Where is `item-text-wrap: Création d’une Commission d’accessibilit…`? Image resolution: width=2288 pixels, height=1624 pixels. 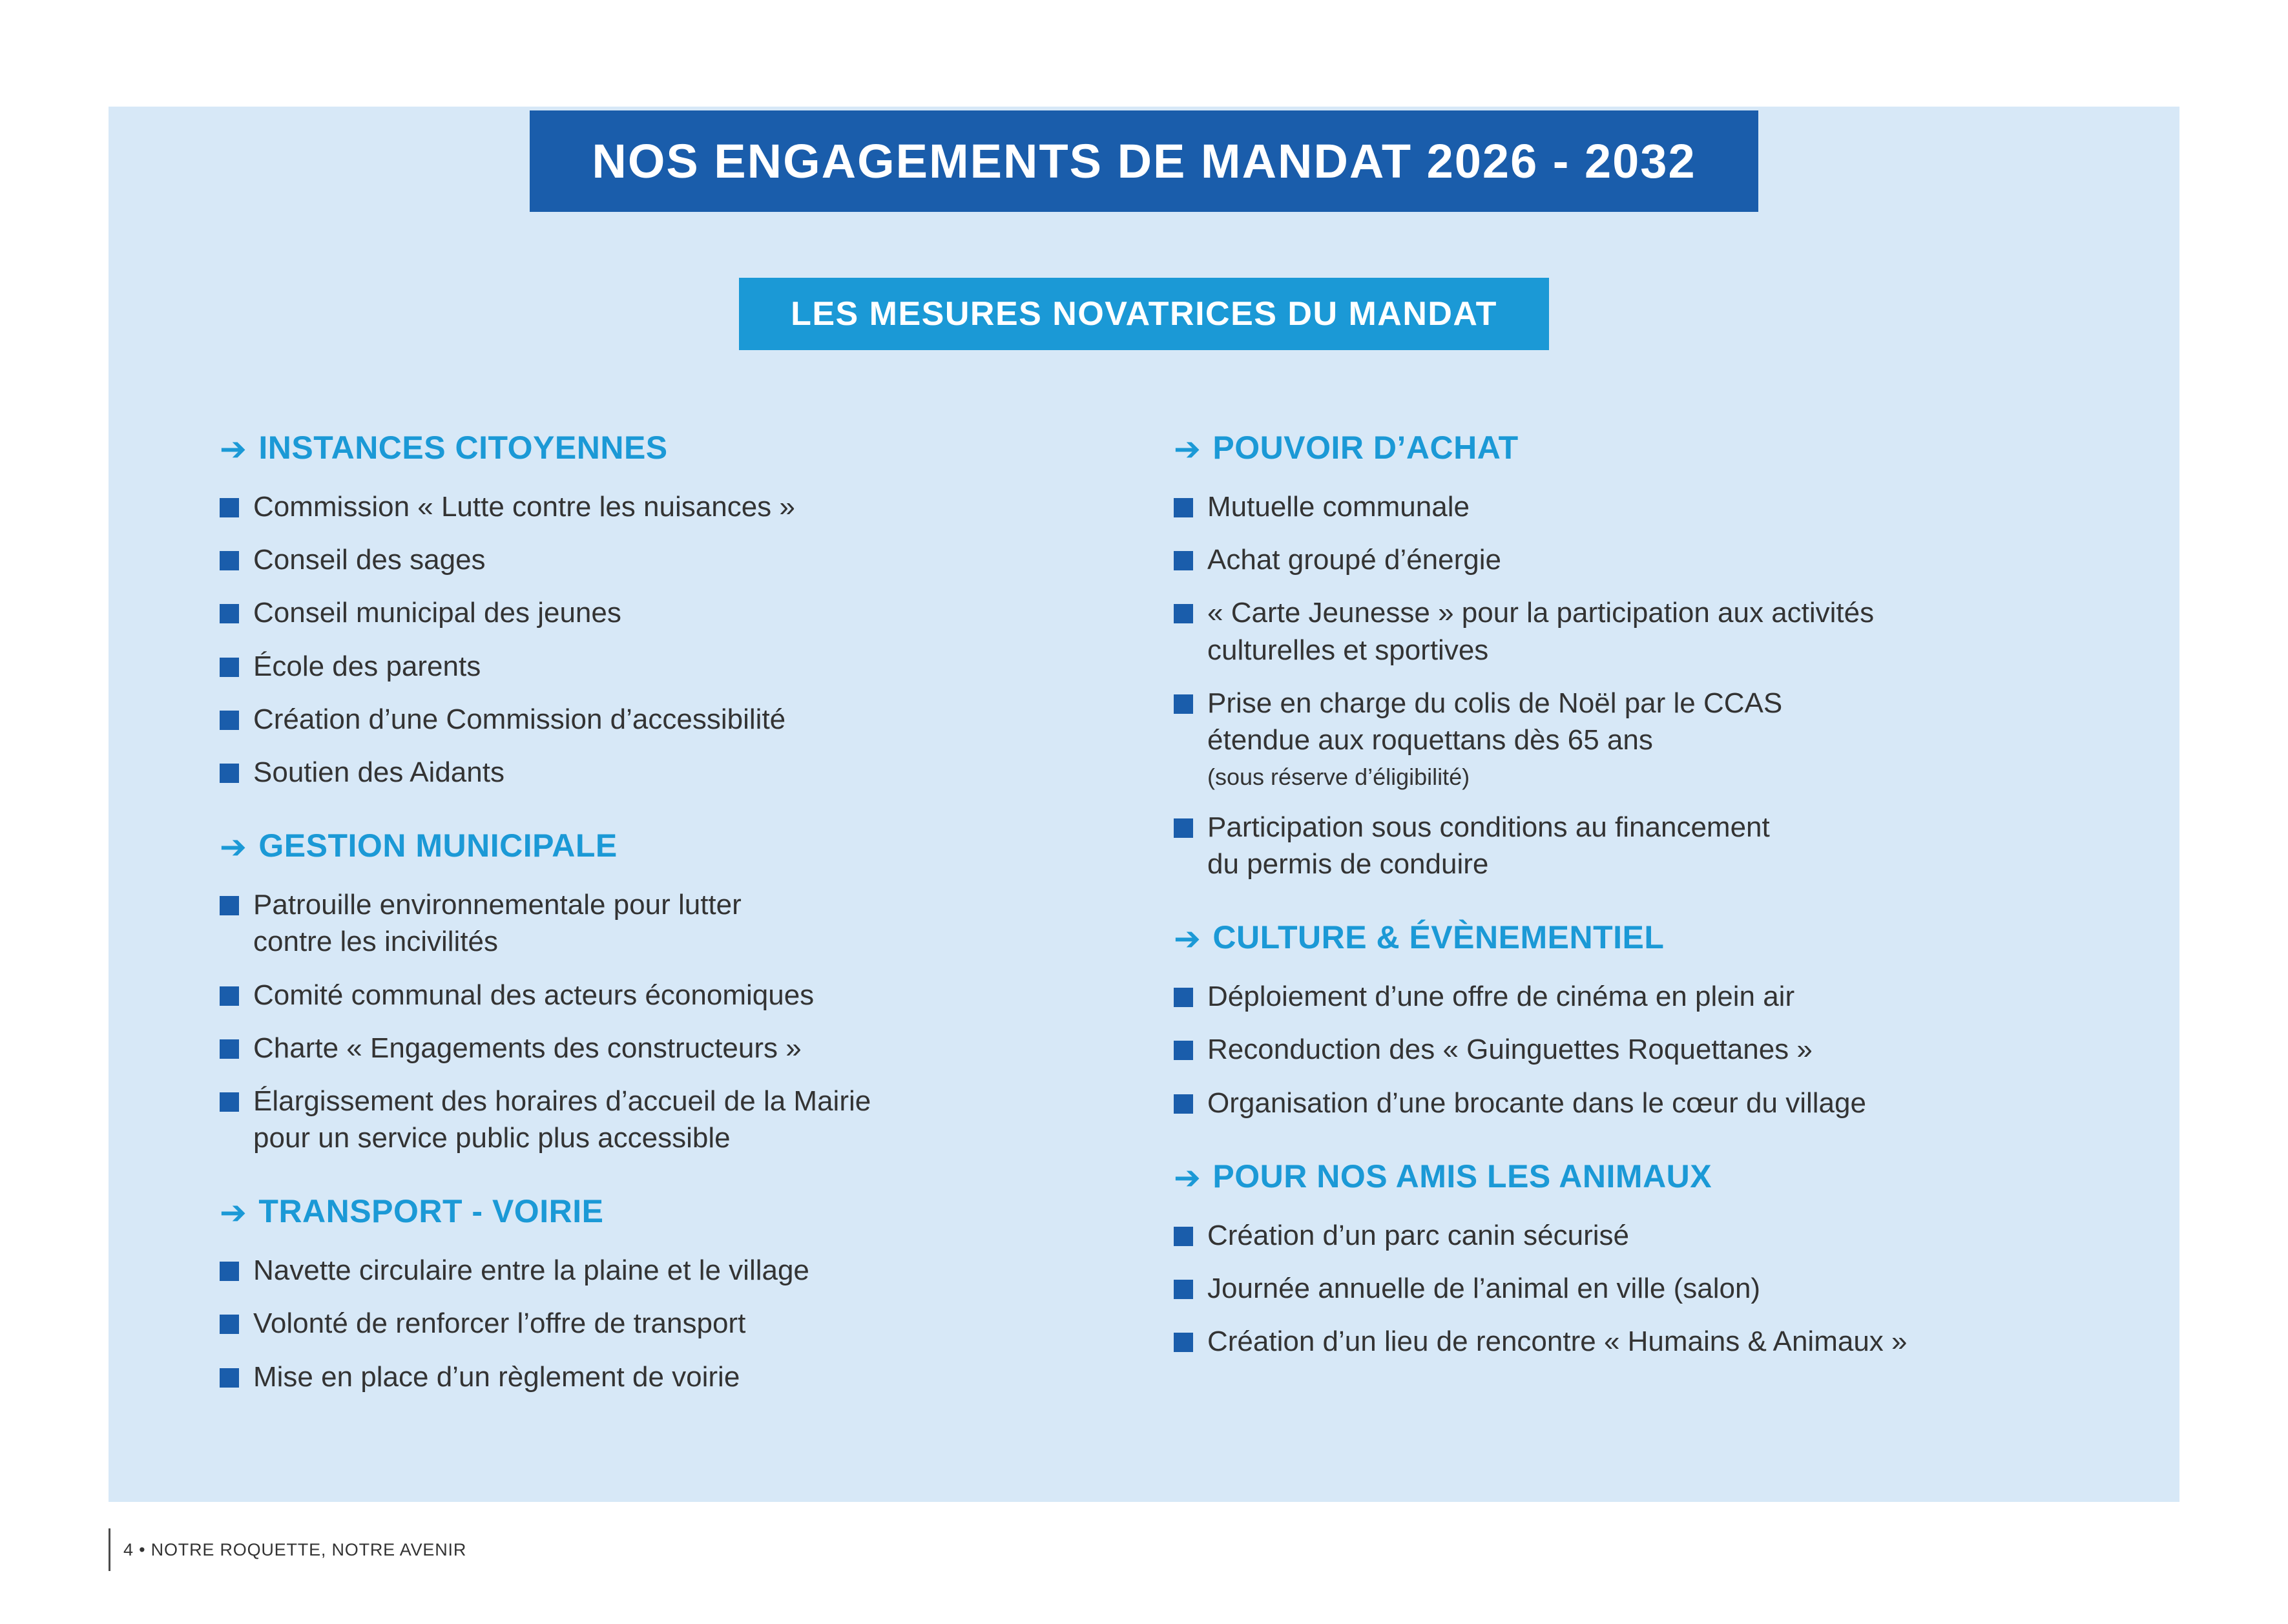 item-text-wrap: Création d’une Commission d’accessibilit… is located at coordinates (519, 719).